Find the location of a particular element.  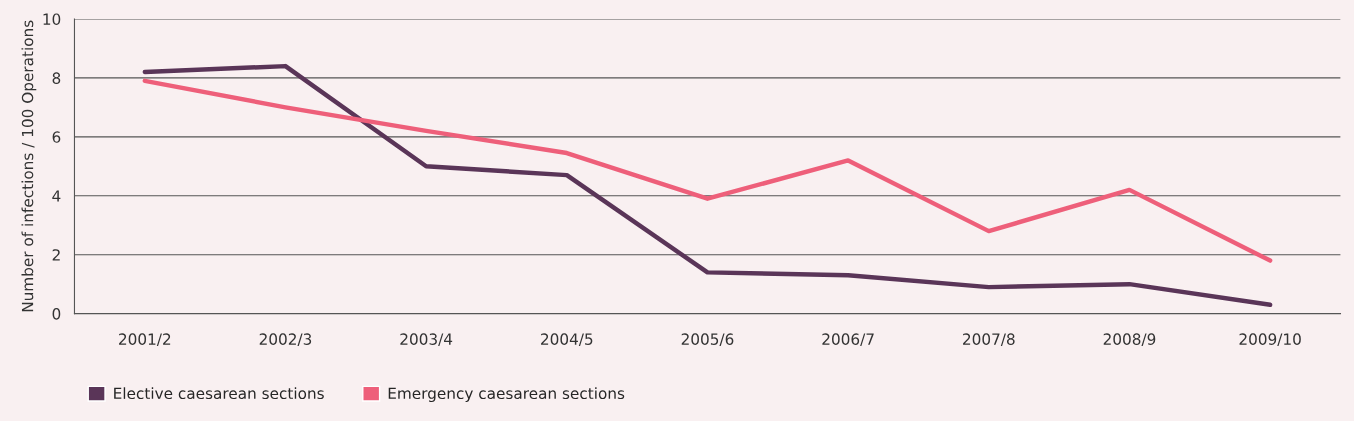

y-tick-label: 4 is located at coordinates (56, 196).